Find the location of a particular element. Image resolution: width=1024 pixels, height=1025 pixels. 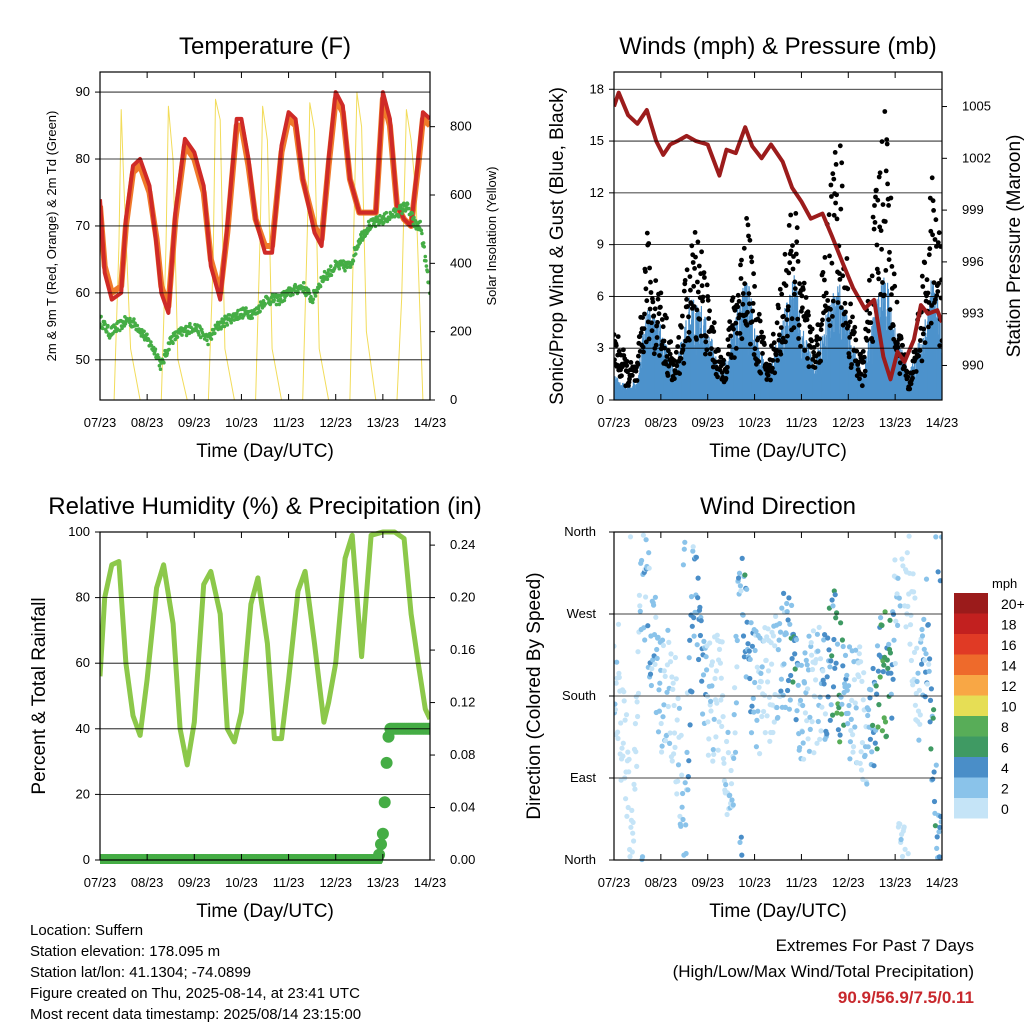

direction-title: Wind Direction is located at coordinates (778, 506).